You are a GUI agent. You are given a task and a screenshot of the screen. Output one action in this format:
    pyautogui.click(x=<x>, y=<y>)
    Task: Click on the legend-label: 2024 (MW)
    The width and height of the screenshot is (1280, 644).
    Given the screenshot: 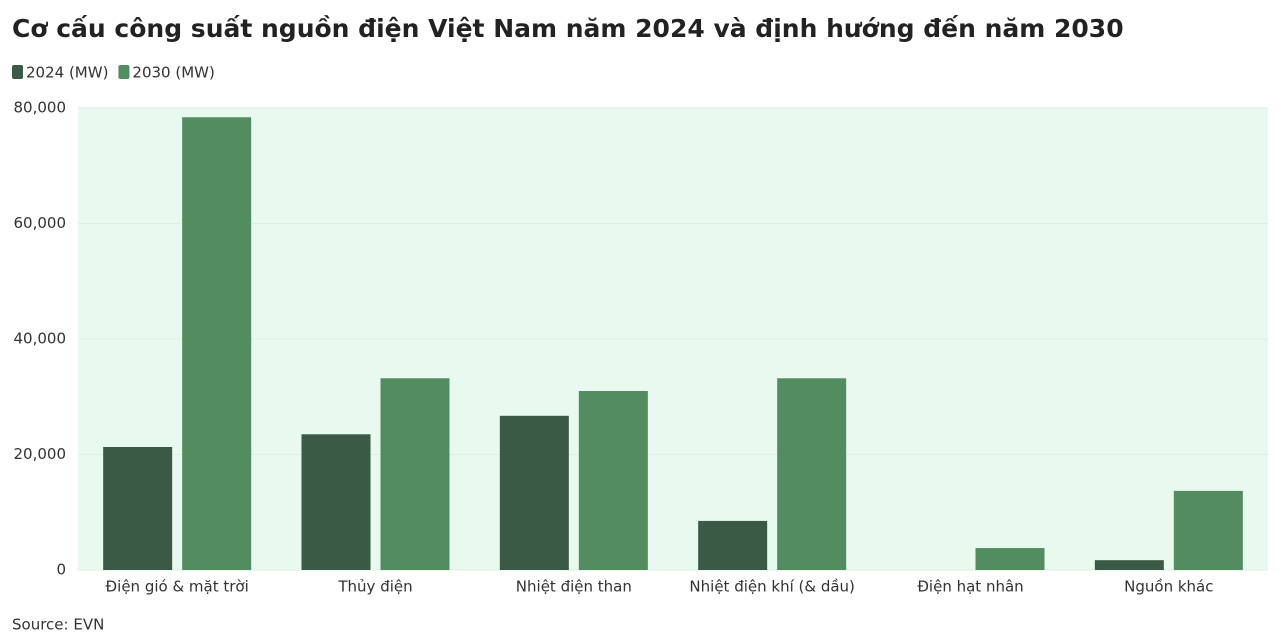 What is the action you would take?
    pyautogui.click(x=67, y=73)
    